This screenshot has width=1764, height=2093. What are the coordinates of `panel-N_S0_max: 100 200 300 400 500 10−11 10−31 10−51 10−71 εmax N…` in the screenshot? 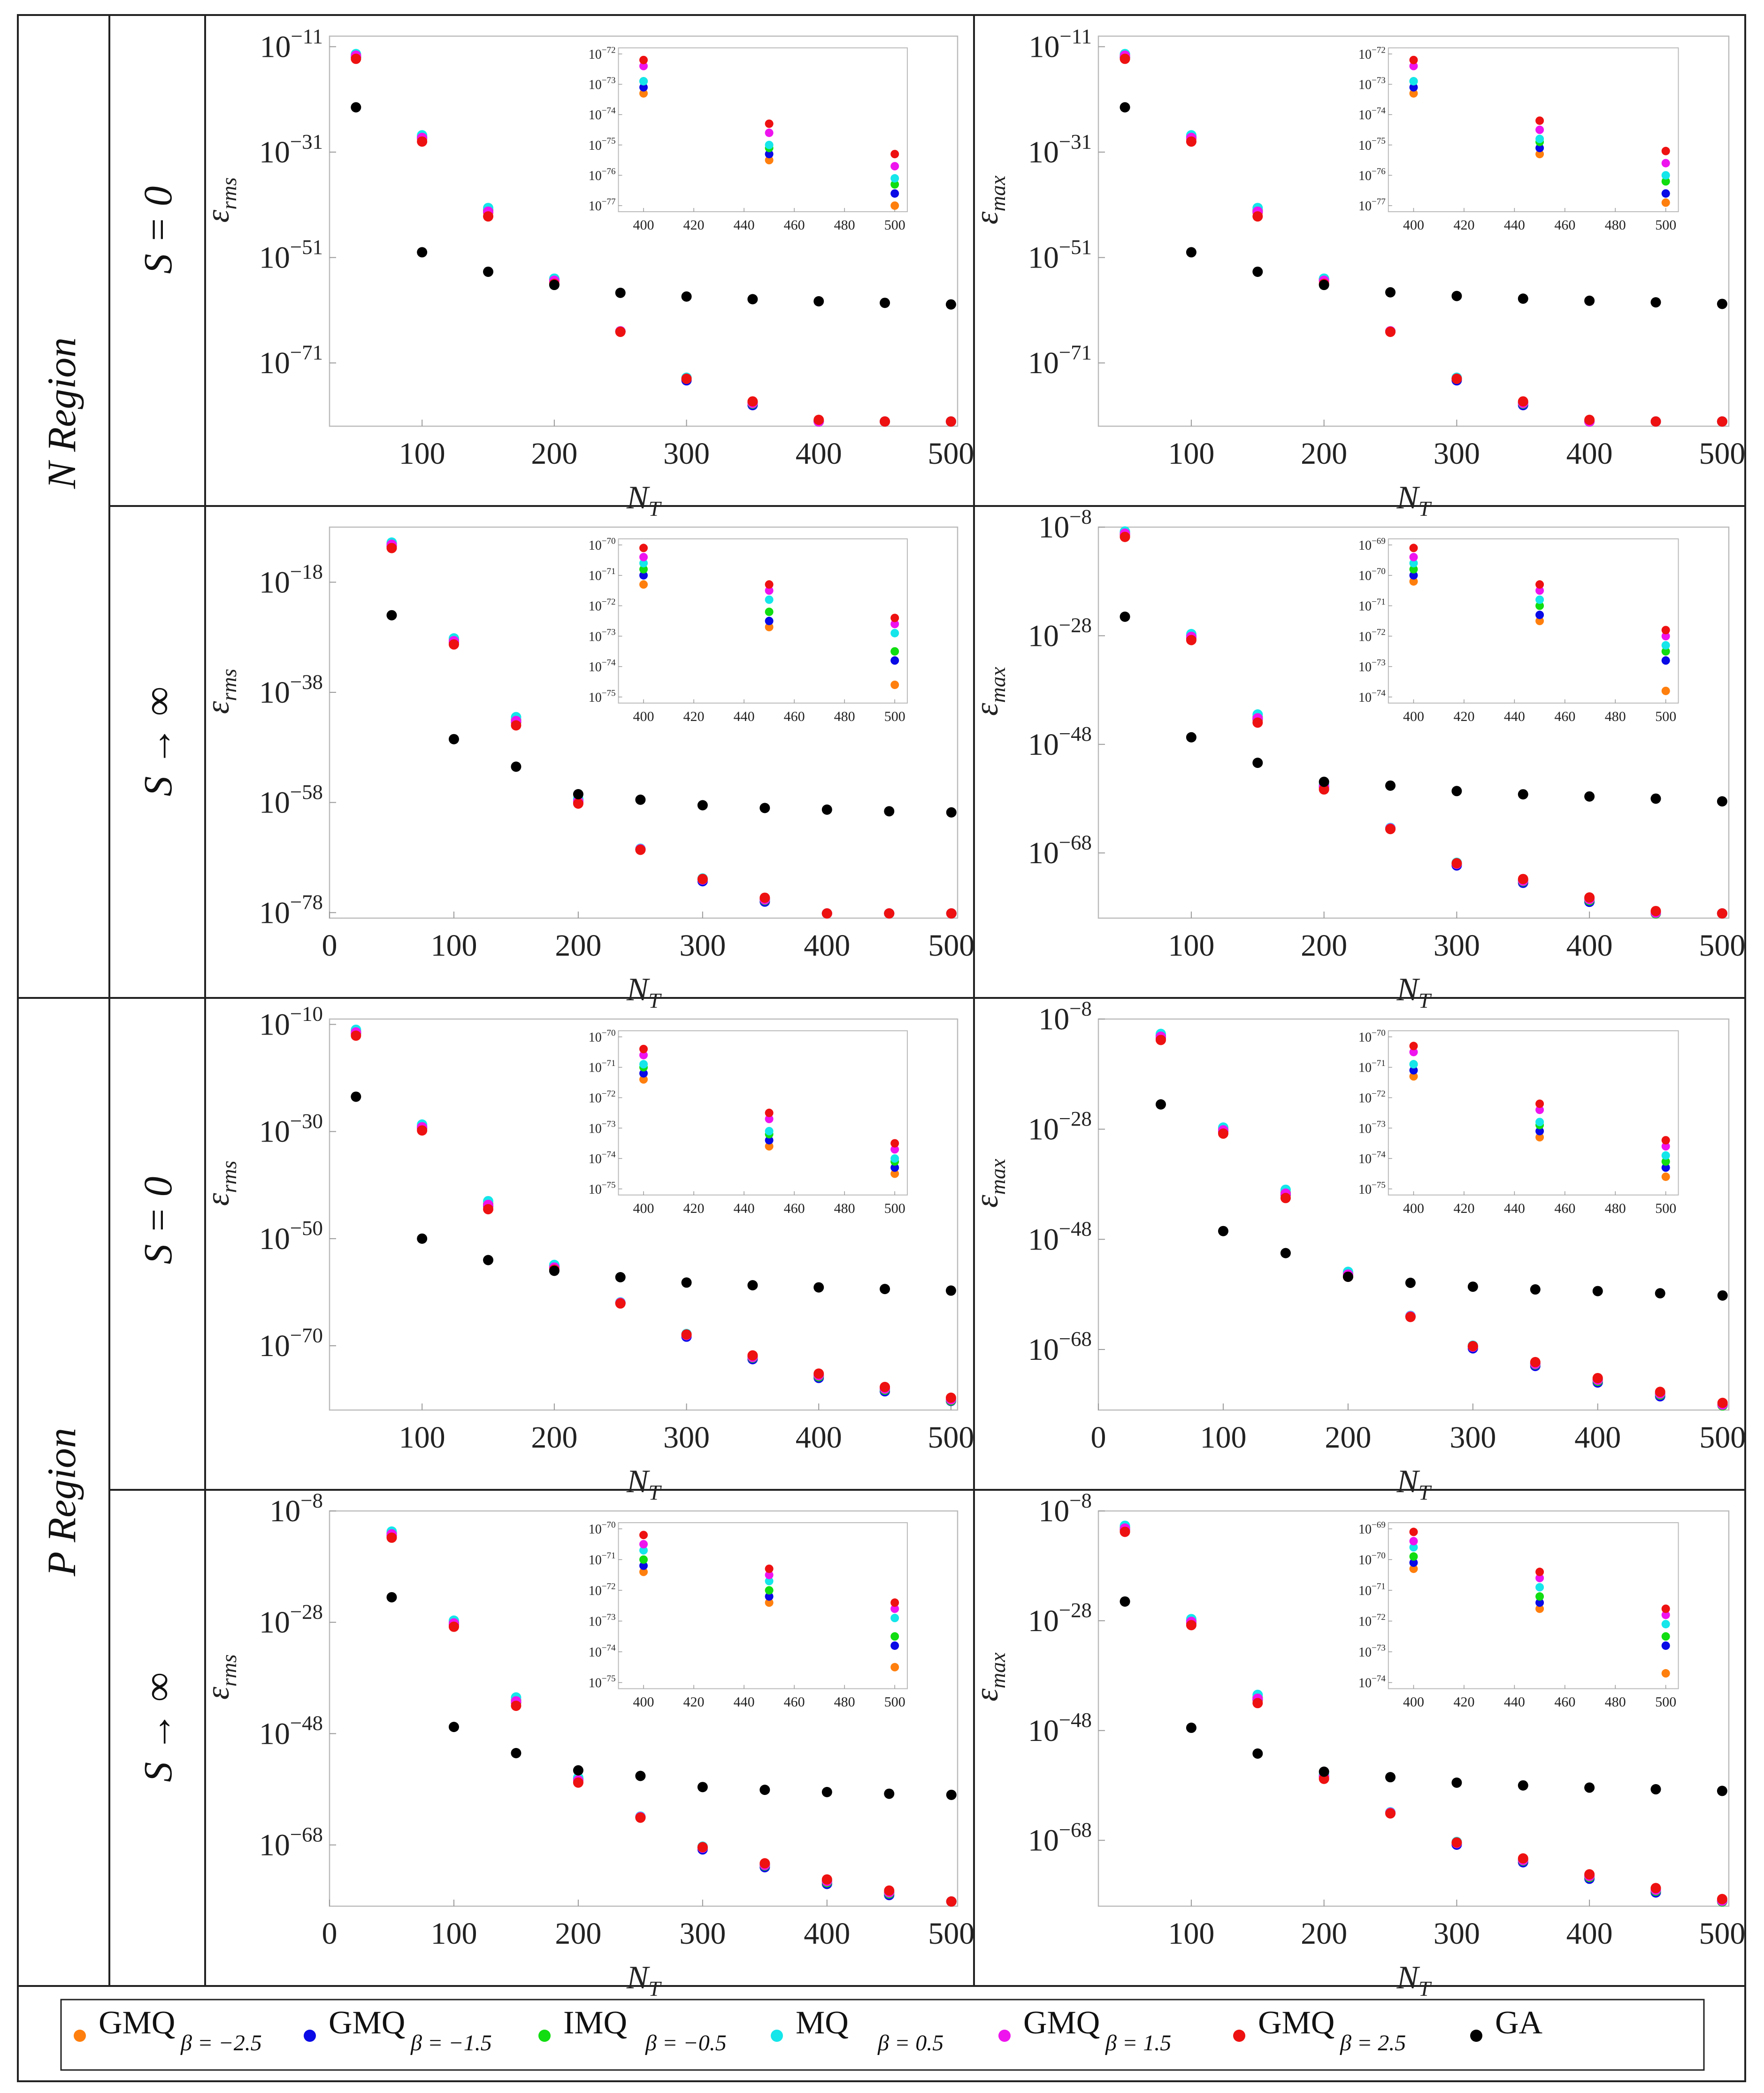 It's located at (1357, 273).